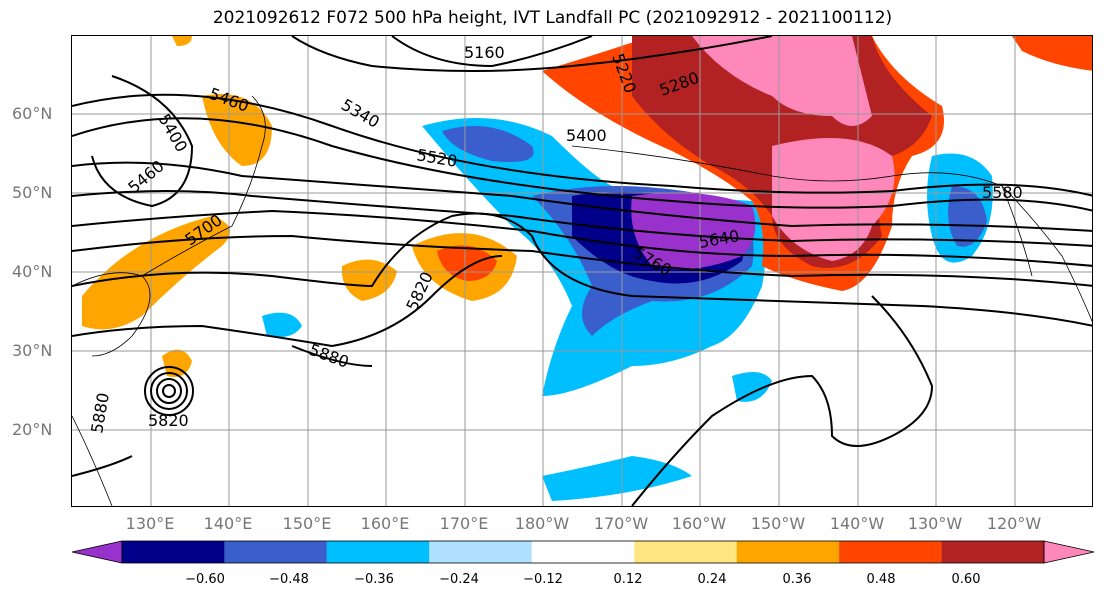 The height and width of the screenshot is (601, 1105). I want to click on lon-label: 140°W, so click(857, 523).